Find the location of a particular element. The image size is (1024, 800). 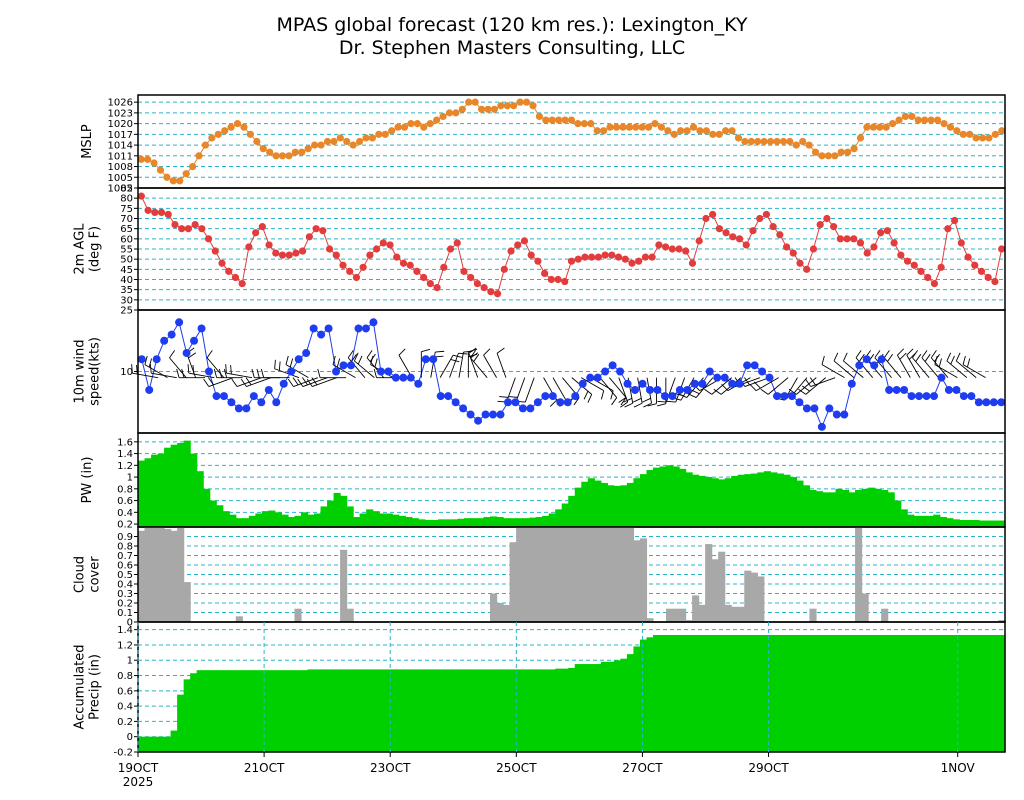

mslp-ytick-label: 1008 is located at coordinates (120, 167).